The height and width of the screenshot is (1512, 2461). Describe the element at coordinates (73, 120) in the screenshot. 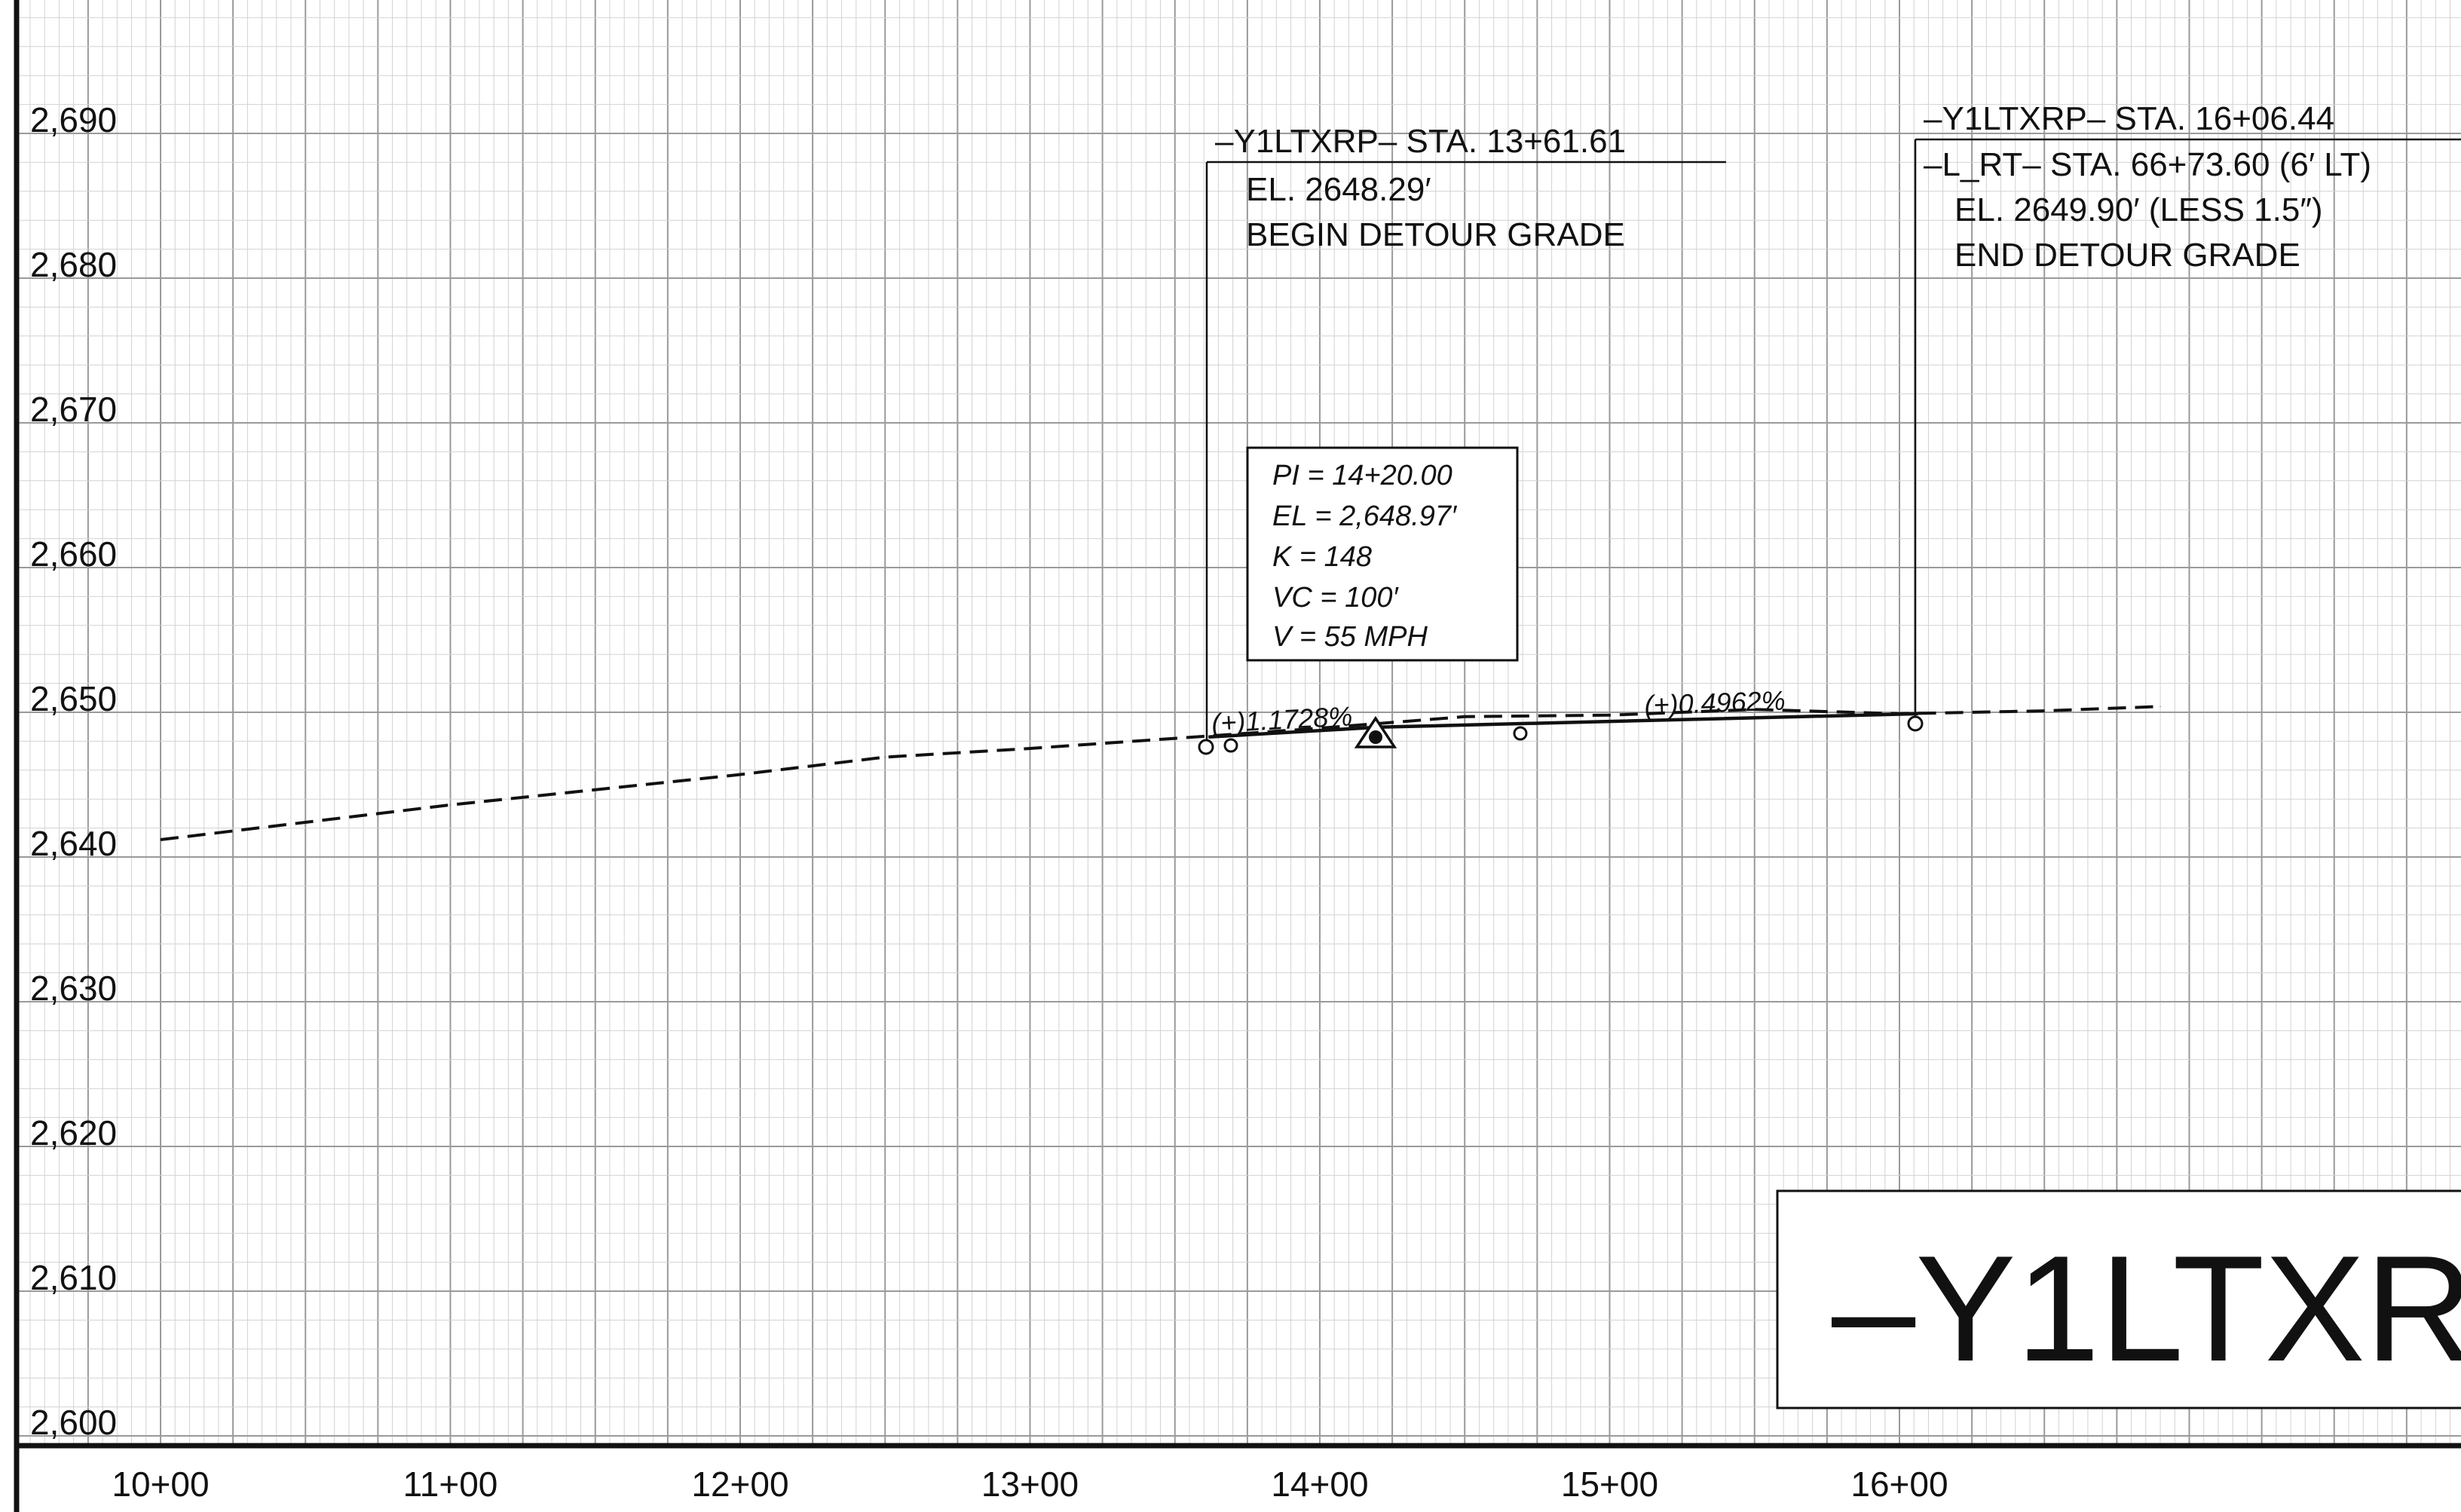

I see `y-tick-label: 2,690` at that location.